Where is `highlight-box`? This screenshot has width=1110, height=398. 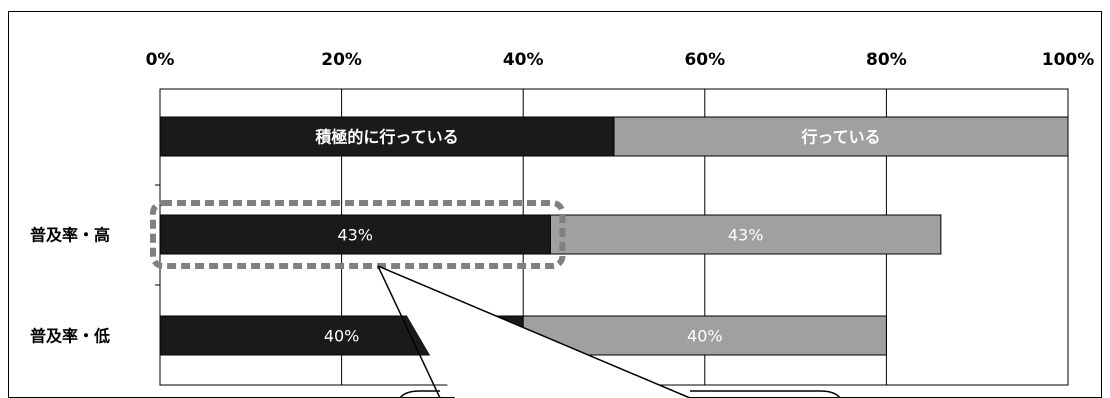
highlight-box is located at coordinates (358, 234).